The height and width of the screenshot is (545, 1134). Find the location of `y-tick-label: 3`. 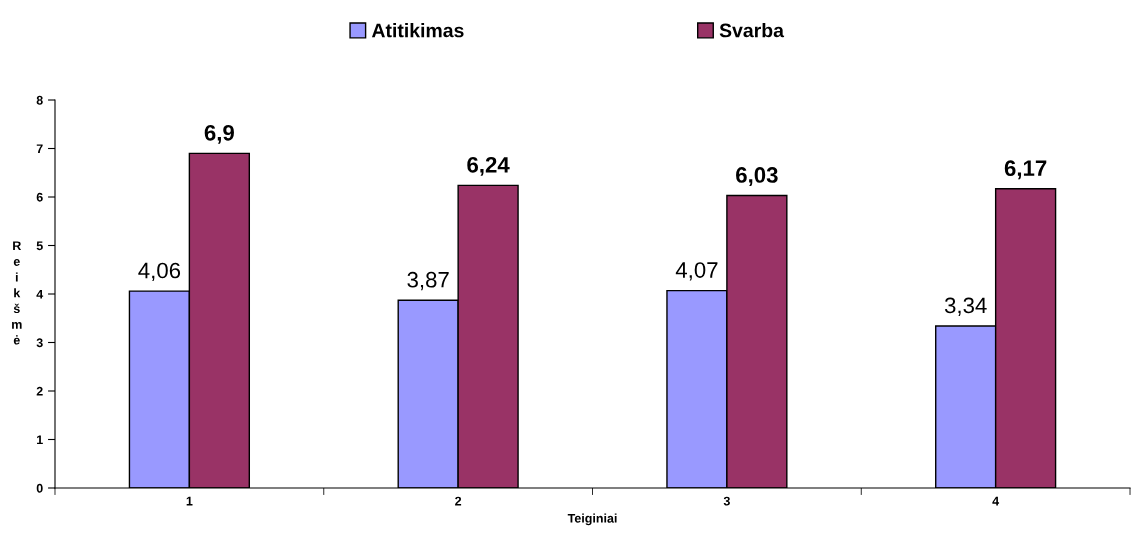

y-tick-label: 3 is located at coordinates (39, 343).